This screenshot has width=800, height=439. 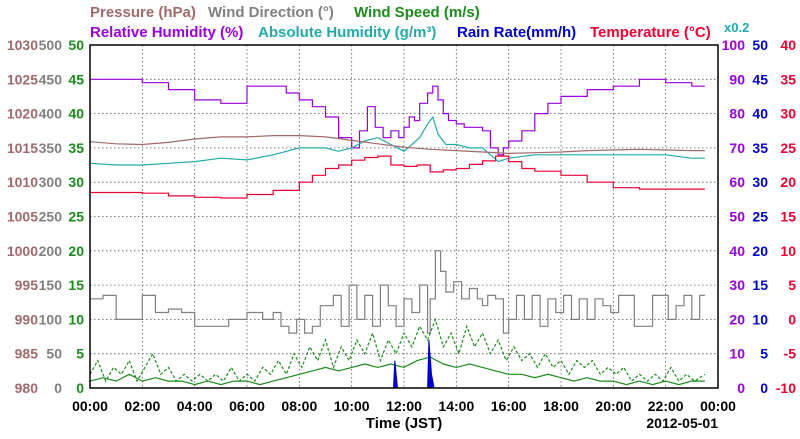 I want to click on y-tick-label-wind-direction: 500, so click(x=51, y=45).